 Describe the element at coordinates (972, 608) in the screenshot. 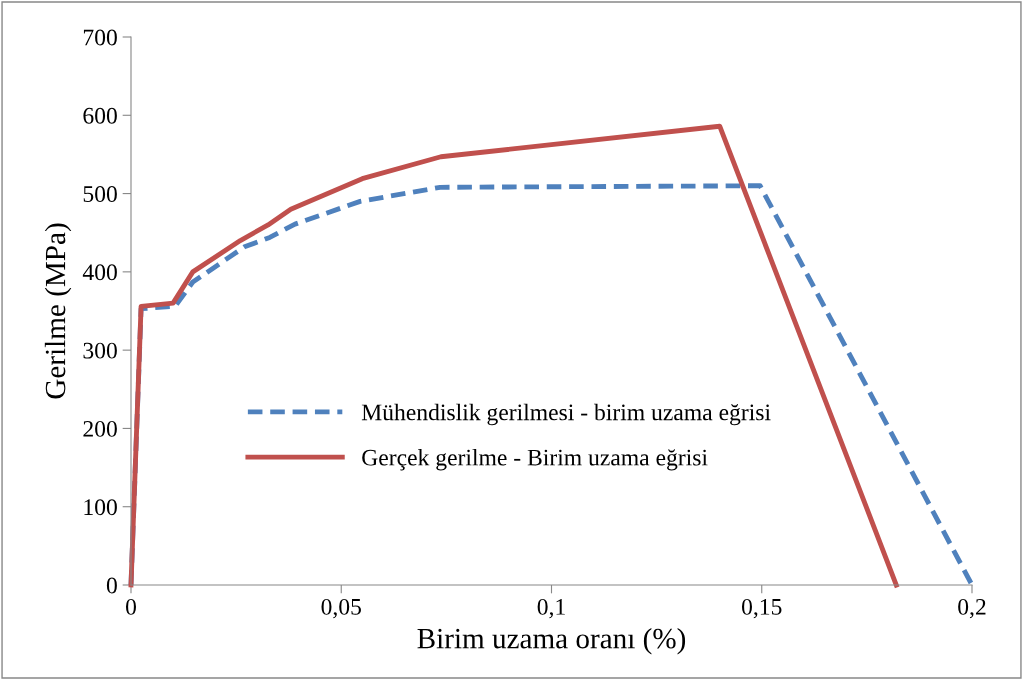

I see `x-tick-label: 0,2` at that location.